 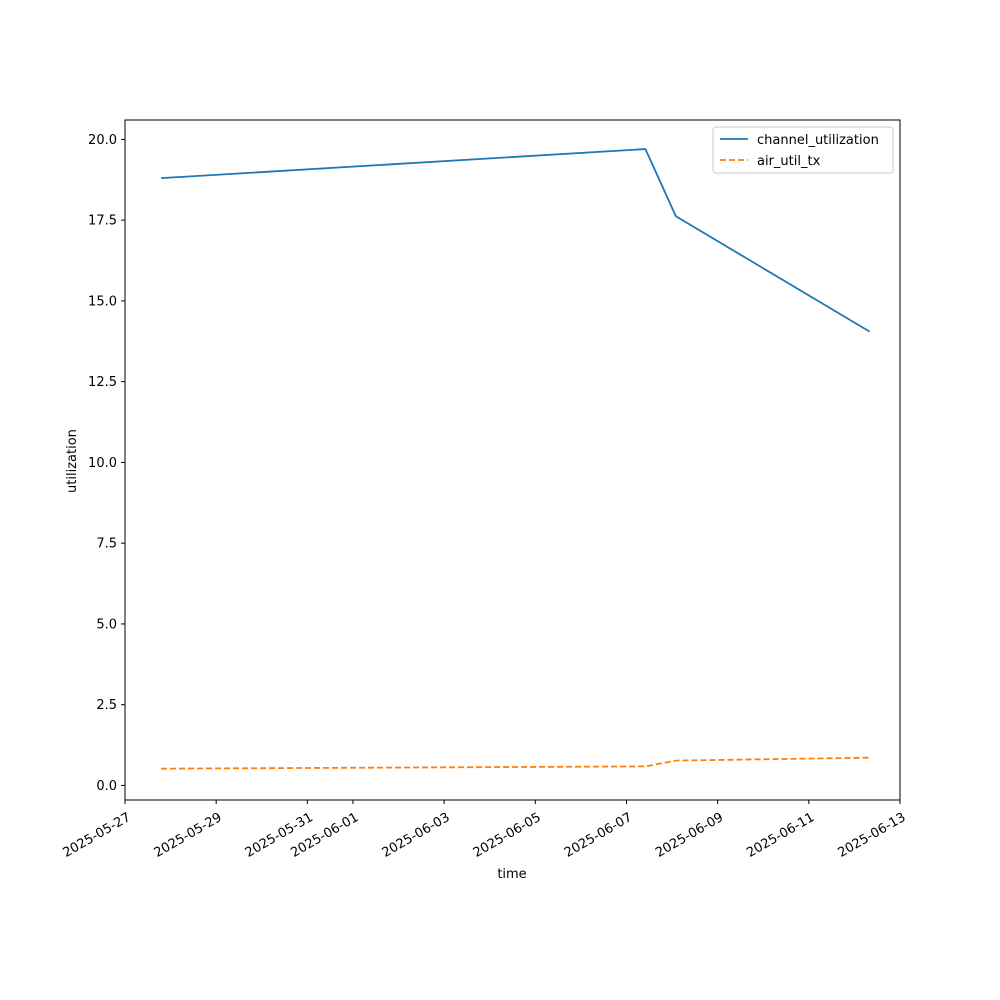 I want to click on y-tick-label: 12.5, so click(x=102, y=382).